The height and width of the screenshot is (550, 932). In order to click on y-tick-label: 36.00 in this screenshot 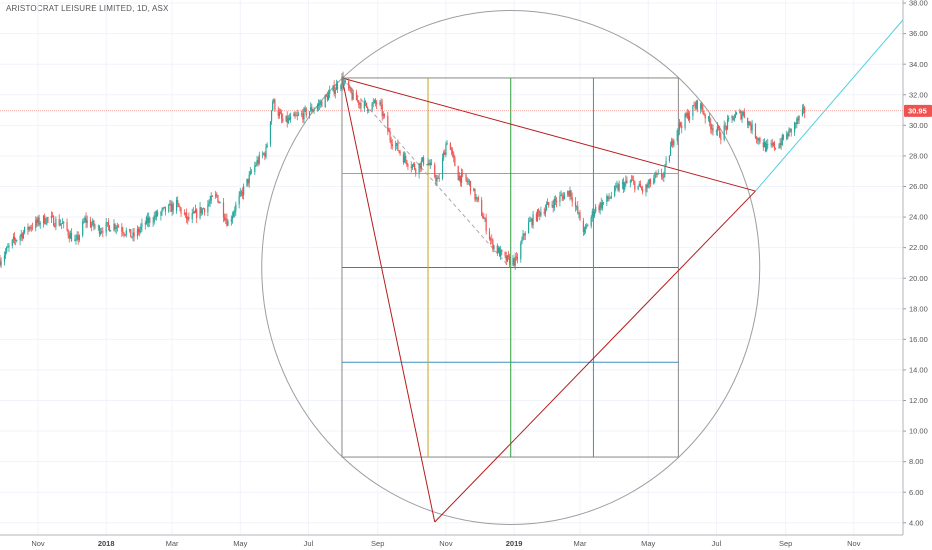, I will do `click(918, 33)`.